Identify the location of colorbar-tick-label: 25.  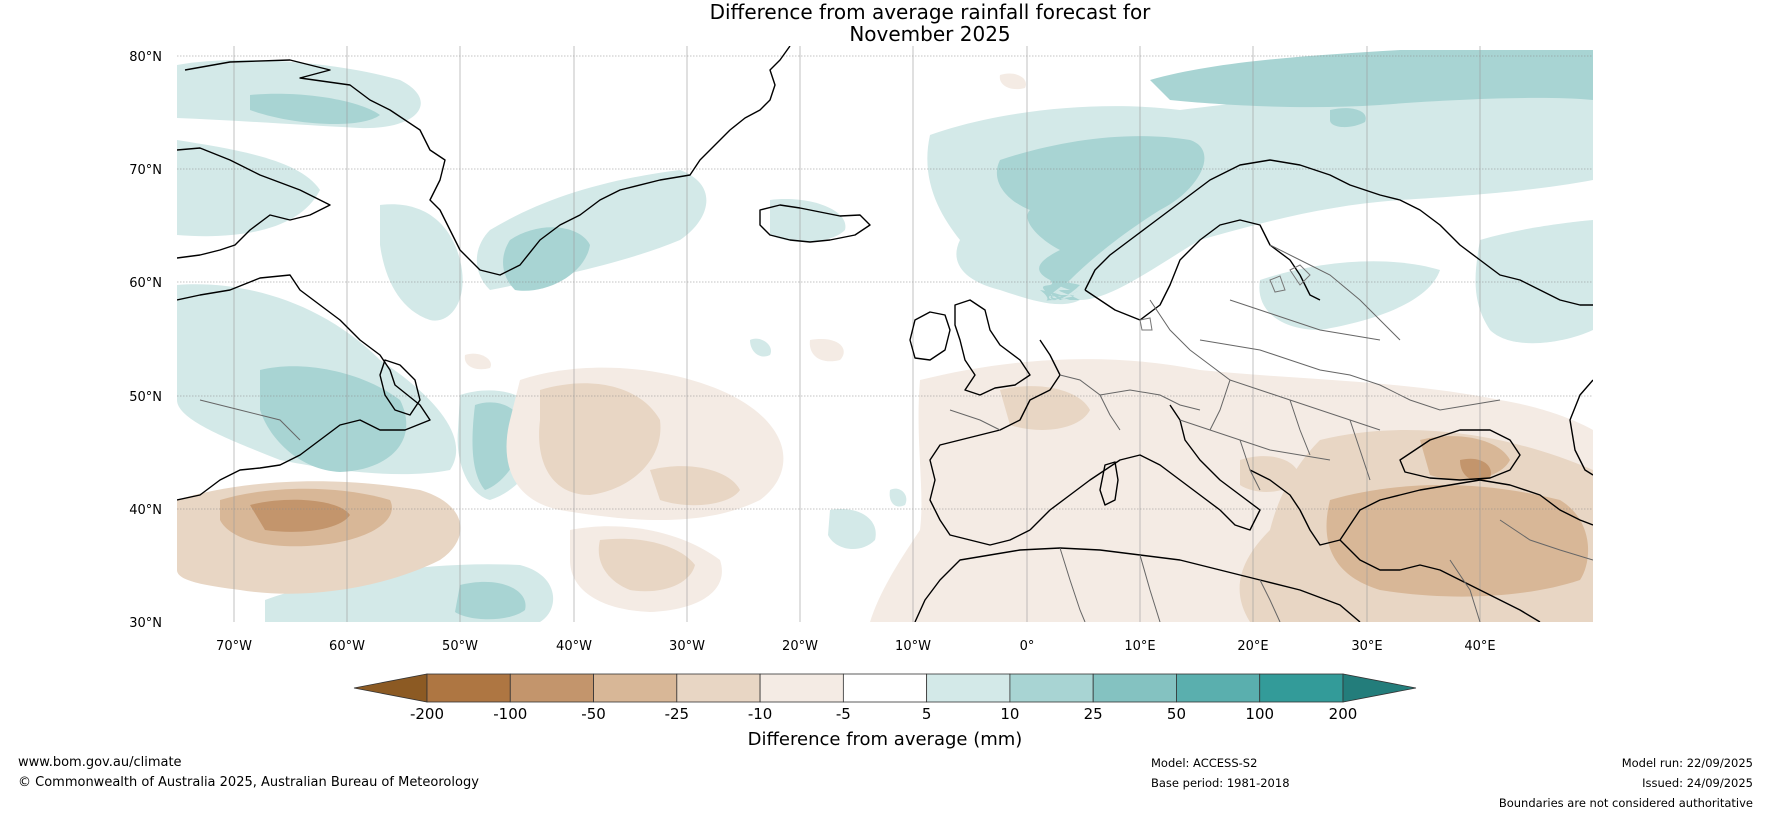
(1093, 714).